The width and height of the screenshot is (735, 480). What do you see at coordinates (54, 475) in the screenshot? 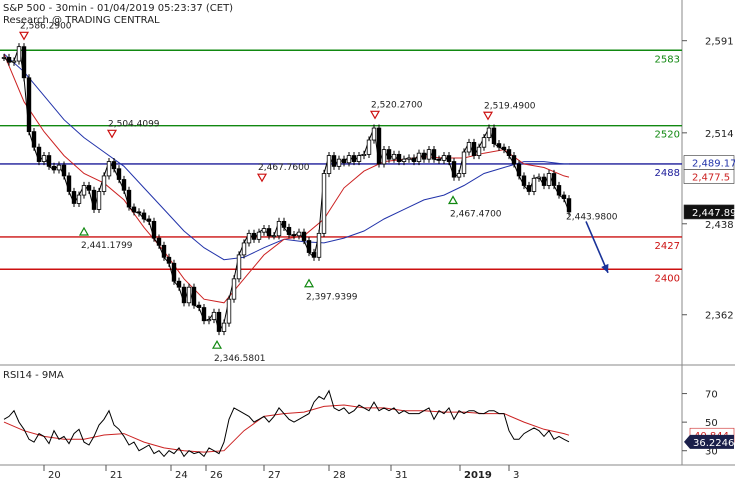
I see `x-tick-label: 20` at bounding box center [54, 475].